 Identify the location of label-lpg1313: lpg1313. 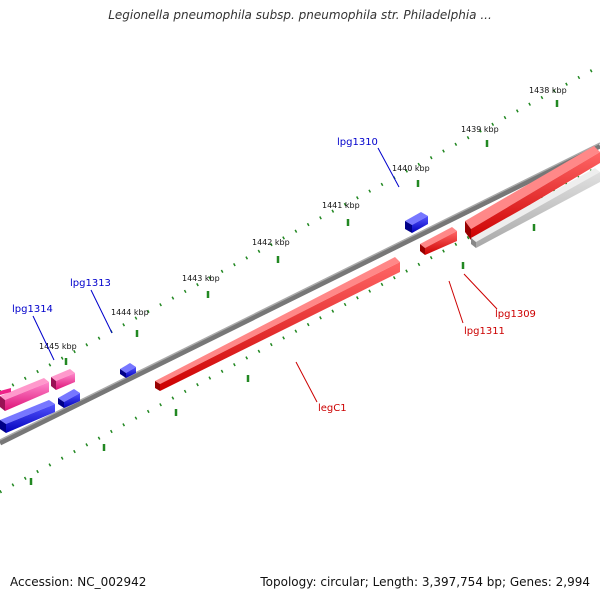
(90, 283).